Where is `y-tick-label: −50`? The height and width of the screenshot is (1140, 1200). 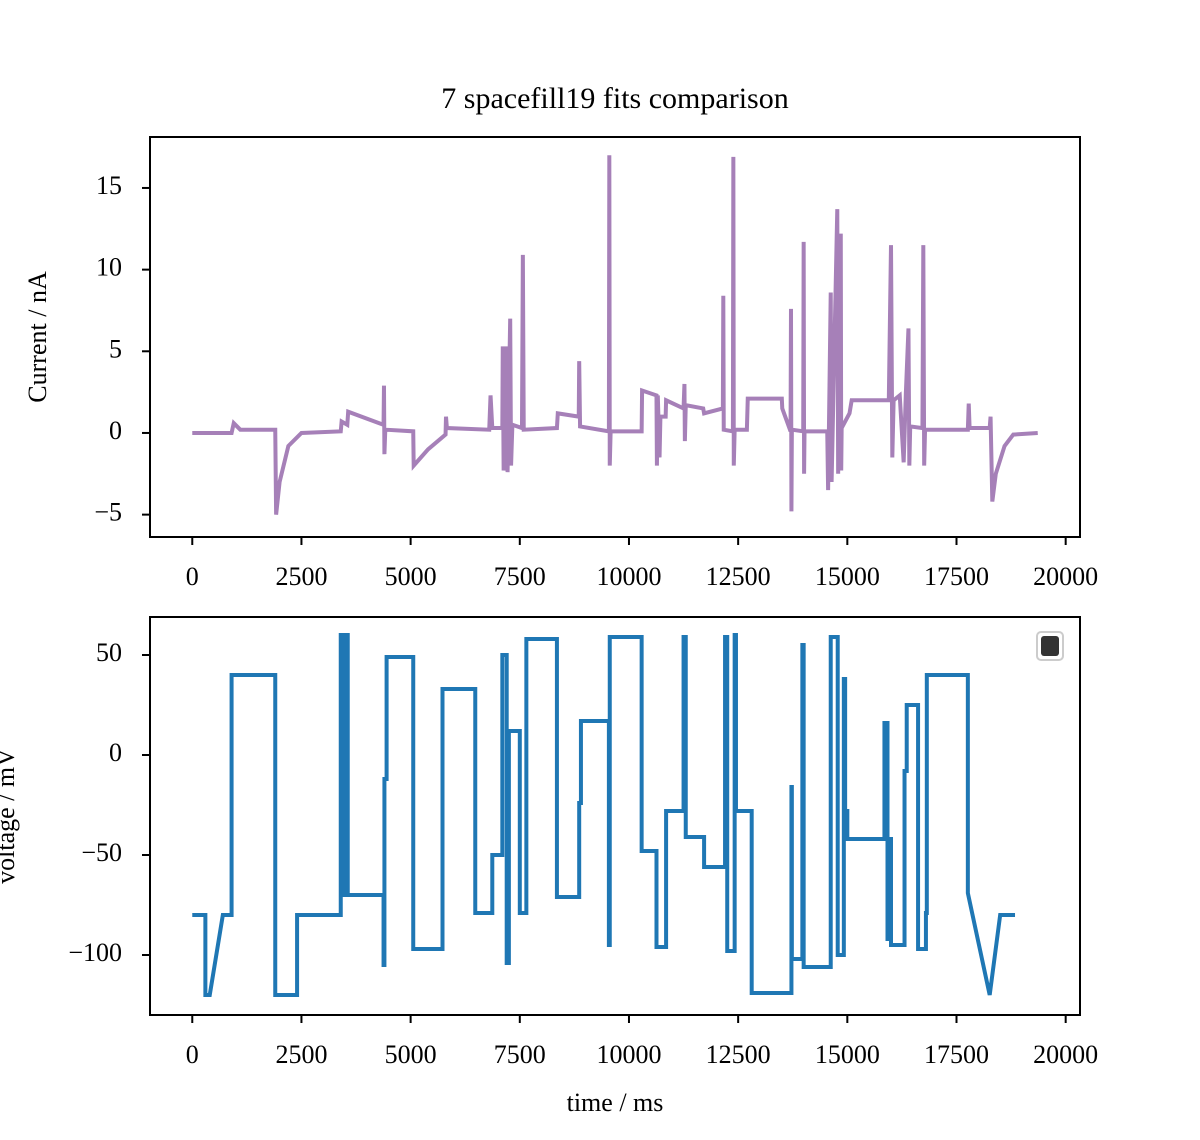
y-tick-label: −50 is located at coordinates (101, 852).